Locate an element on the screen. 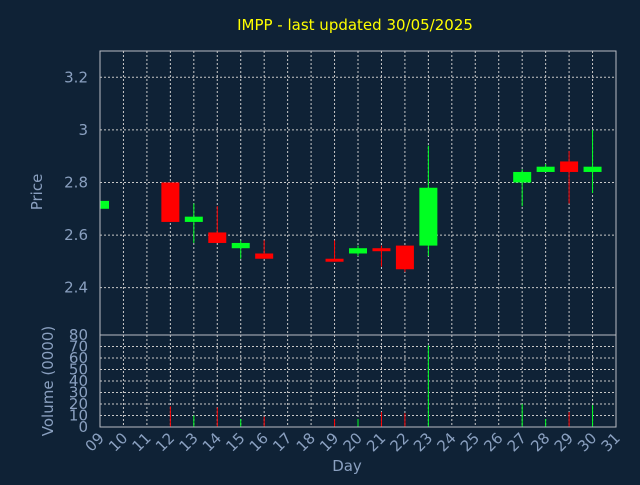  volume-tick-label: 30 is located at coordinates (78, 393).